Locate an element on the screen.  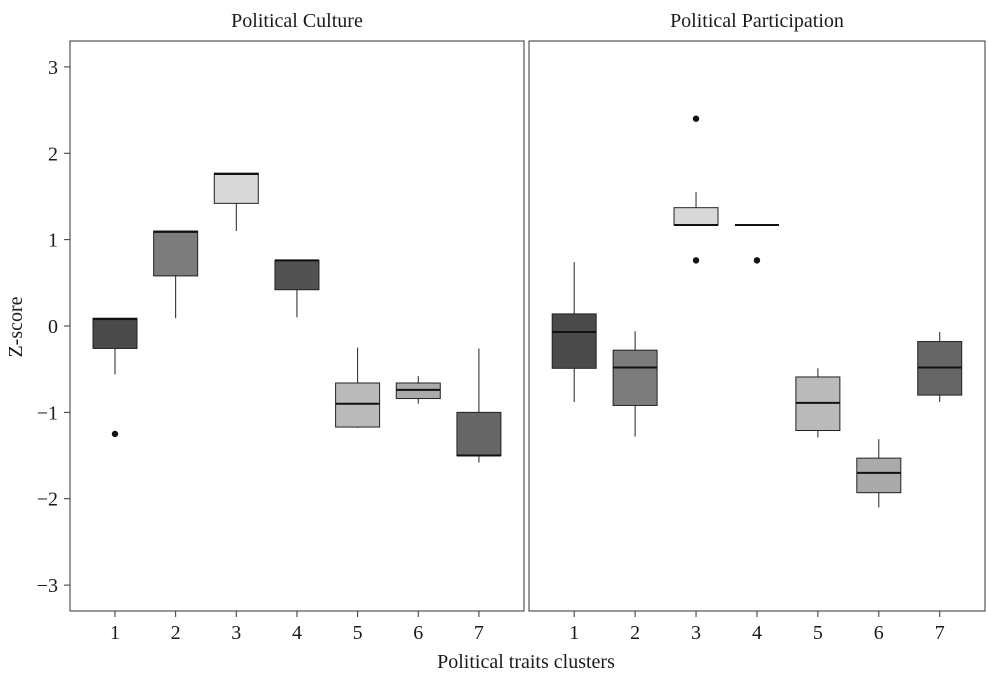
facet-title: Political Participation is located at coordinates (757, 21).